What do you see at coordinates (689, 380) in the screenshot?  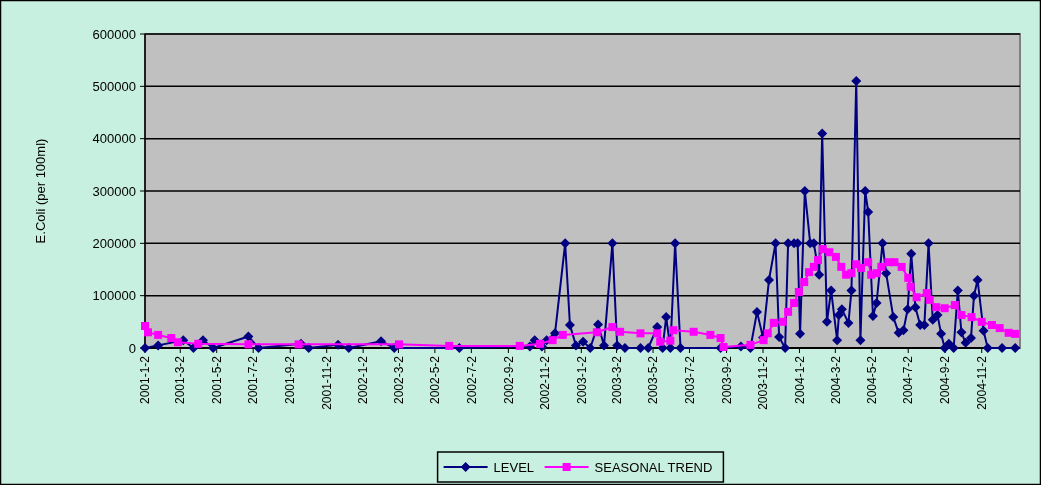 I see `x-tick-label: 2003-7-2` at bounding box center [689, 380].